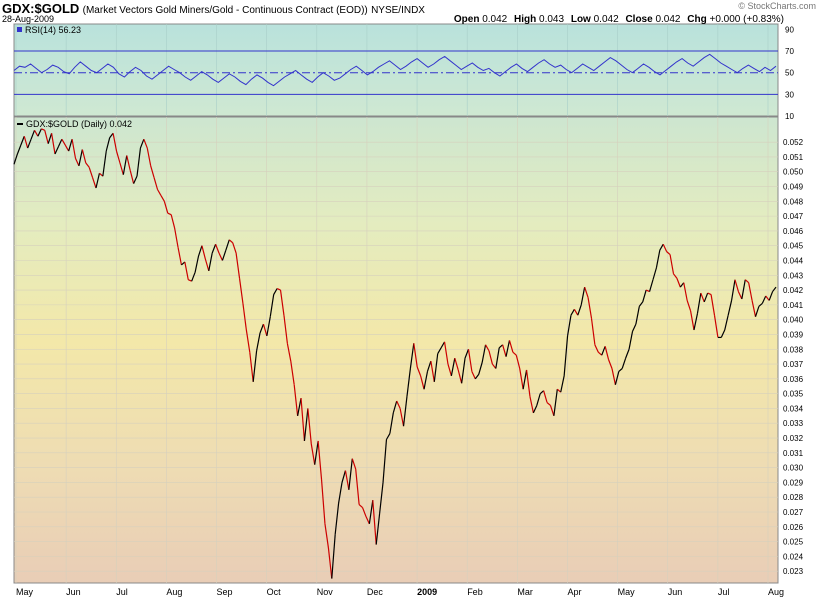  What do you see at coordinates (793, 468) in the screenshot?
I see `price-tick-label: 0.030` at bounding box center [793, 468].